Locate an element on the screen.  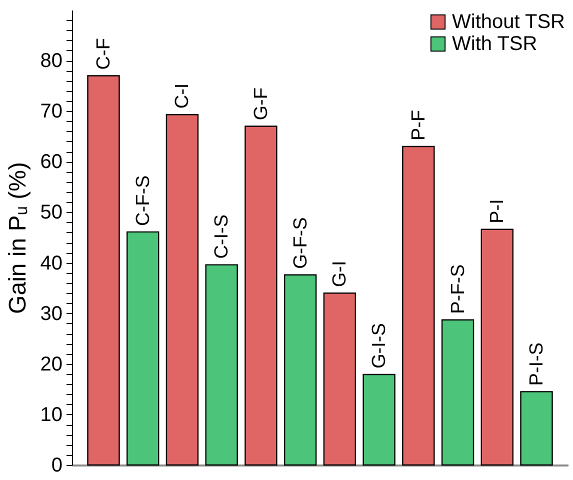
x-tick-label: C-I is located at coordinates (183, 96).